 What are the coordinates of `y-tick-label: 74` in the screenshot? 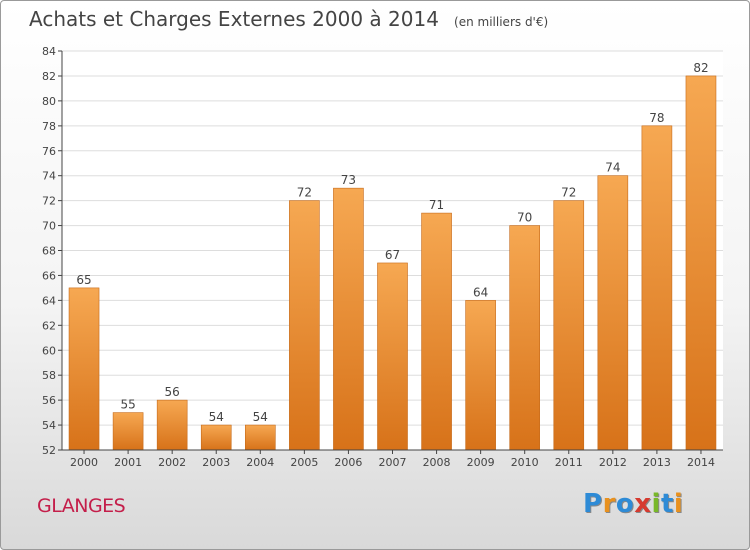 It's located at (49, 176).